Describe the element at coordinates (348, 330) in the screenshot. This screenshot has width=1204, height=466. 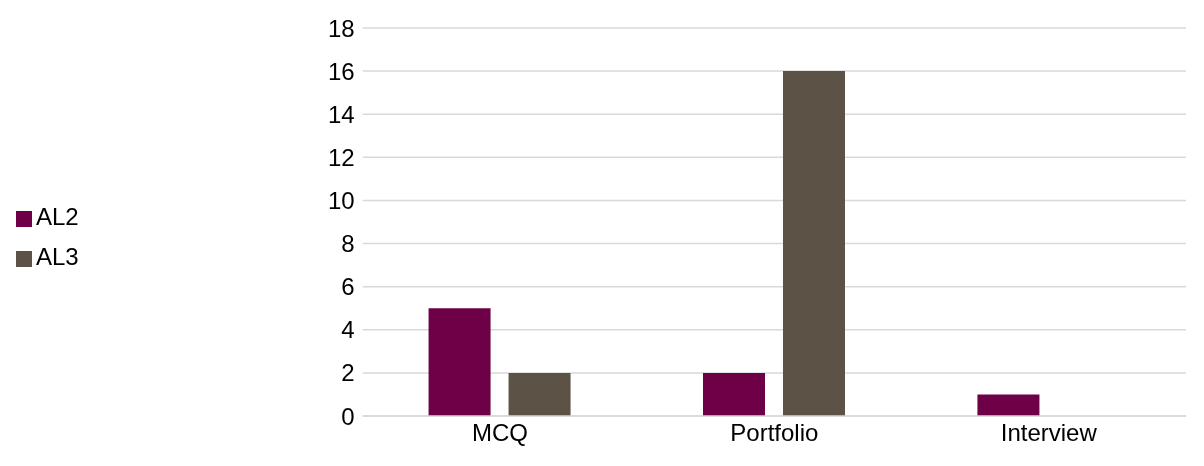
I see `y-tick-label: 4` at that location.